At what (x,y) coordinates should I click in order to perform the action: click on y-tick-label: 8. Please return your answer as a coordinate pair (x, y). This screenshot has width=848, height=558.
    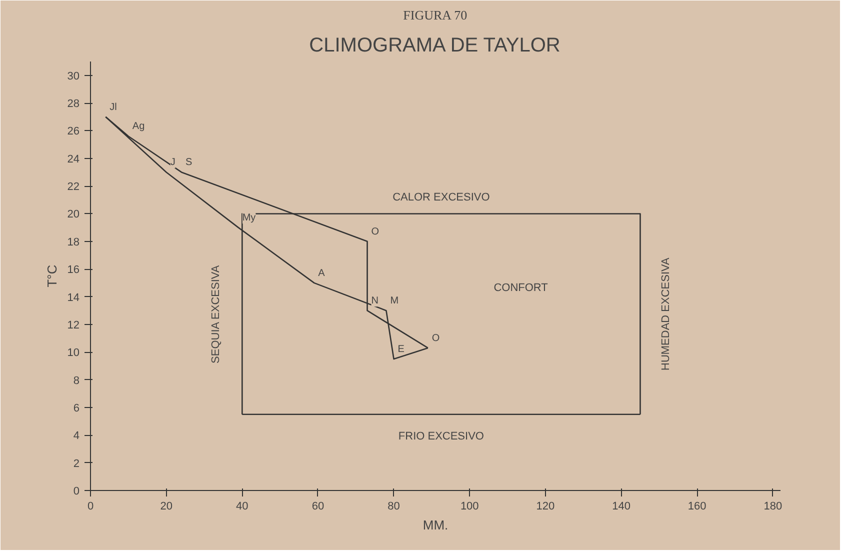
    Looking at the image, I should click on (76, 380).